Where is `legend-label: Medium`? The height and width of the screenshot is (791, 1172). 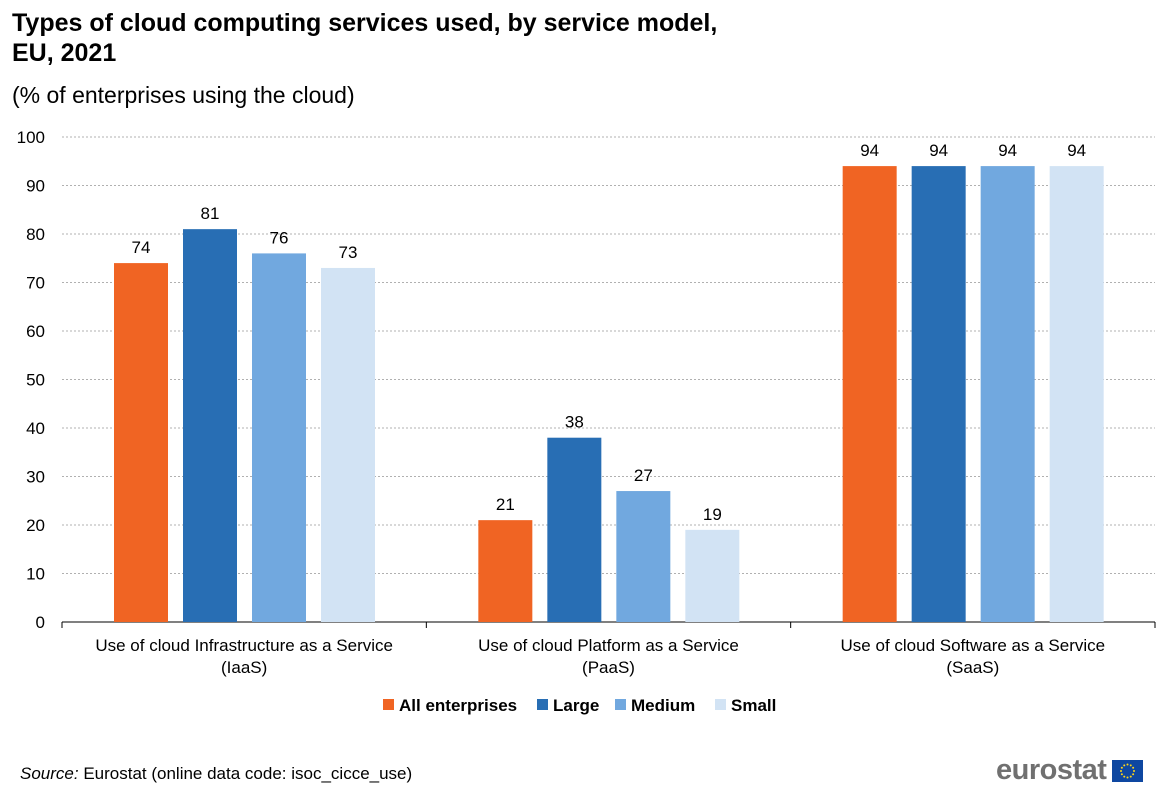
legend-label: Medium is located at coordinates (663, 705).